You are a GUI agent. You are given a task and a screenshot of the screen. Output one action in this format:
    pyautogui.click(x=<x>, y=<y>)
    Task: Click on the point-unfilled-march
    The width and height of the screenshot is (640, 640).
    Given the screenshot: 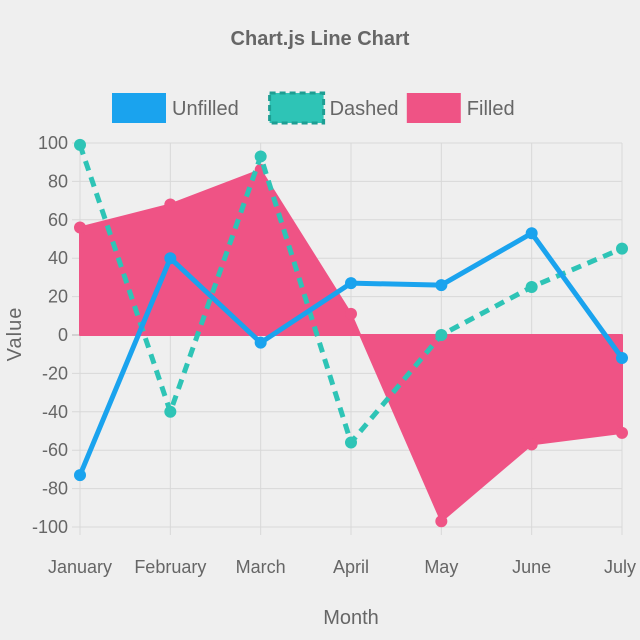 What is the action you would take?
    pyautogui.click(x=260, y=342)
    